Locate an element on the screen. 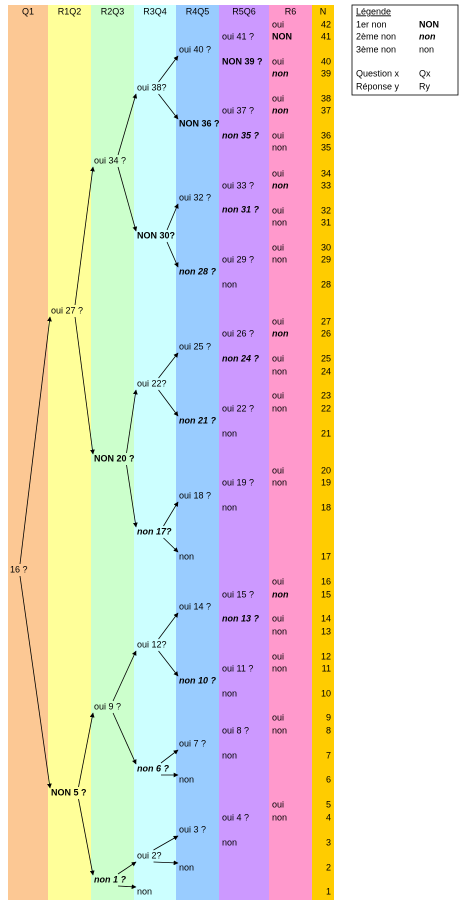  node-label: non 24 ? is located at coordinates (241, 358).